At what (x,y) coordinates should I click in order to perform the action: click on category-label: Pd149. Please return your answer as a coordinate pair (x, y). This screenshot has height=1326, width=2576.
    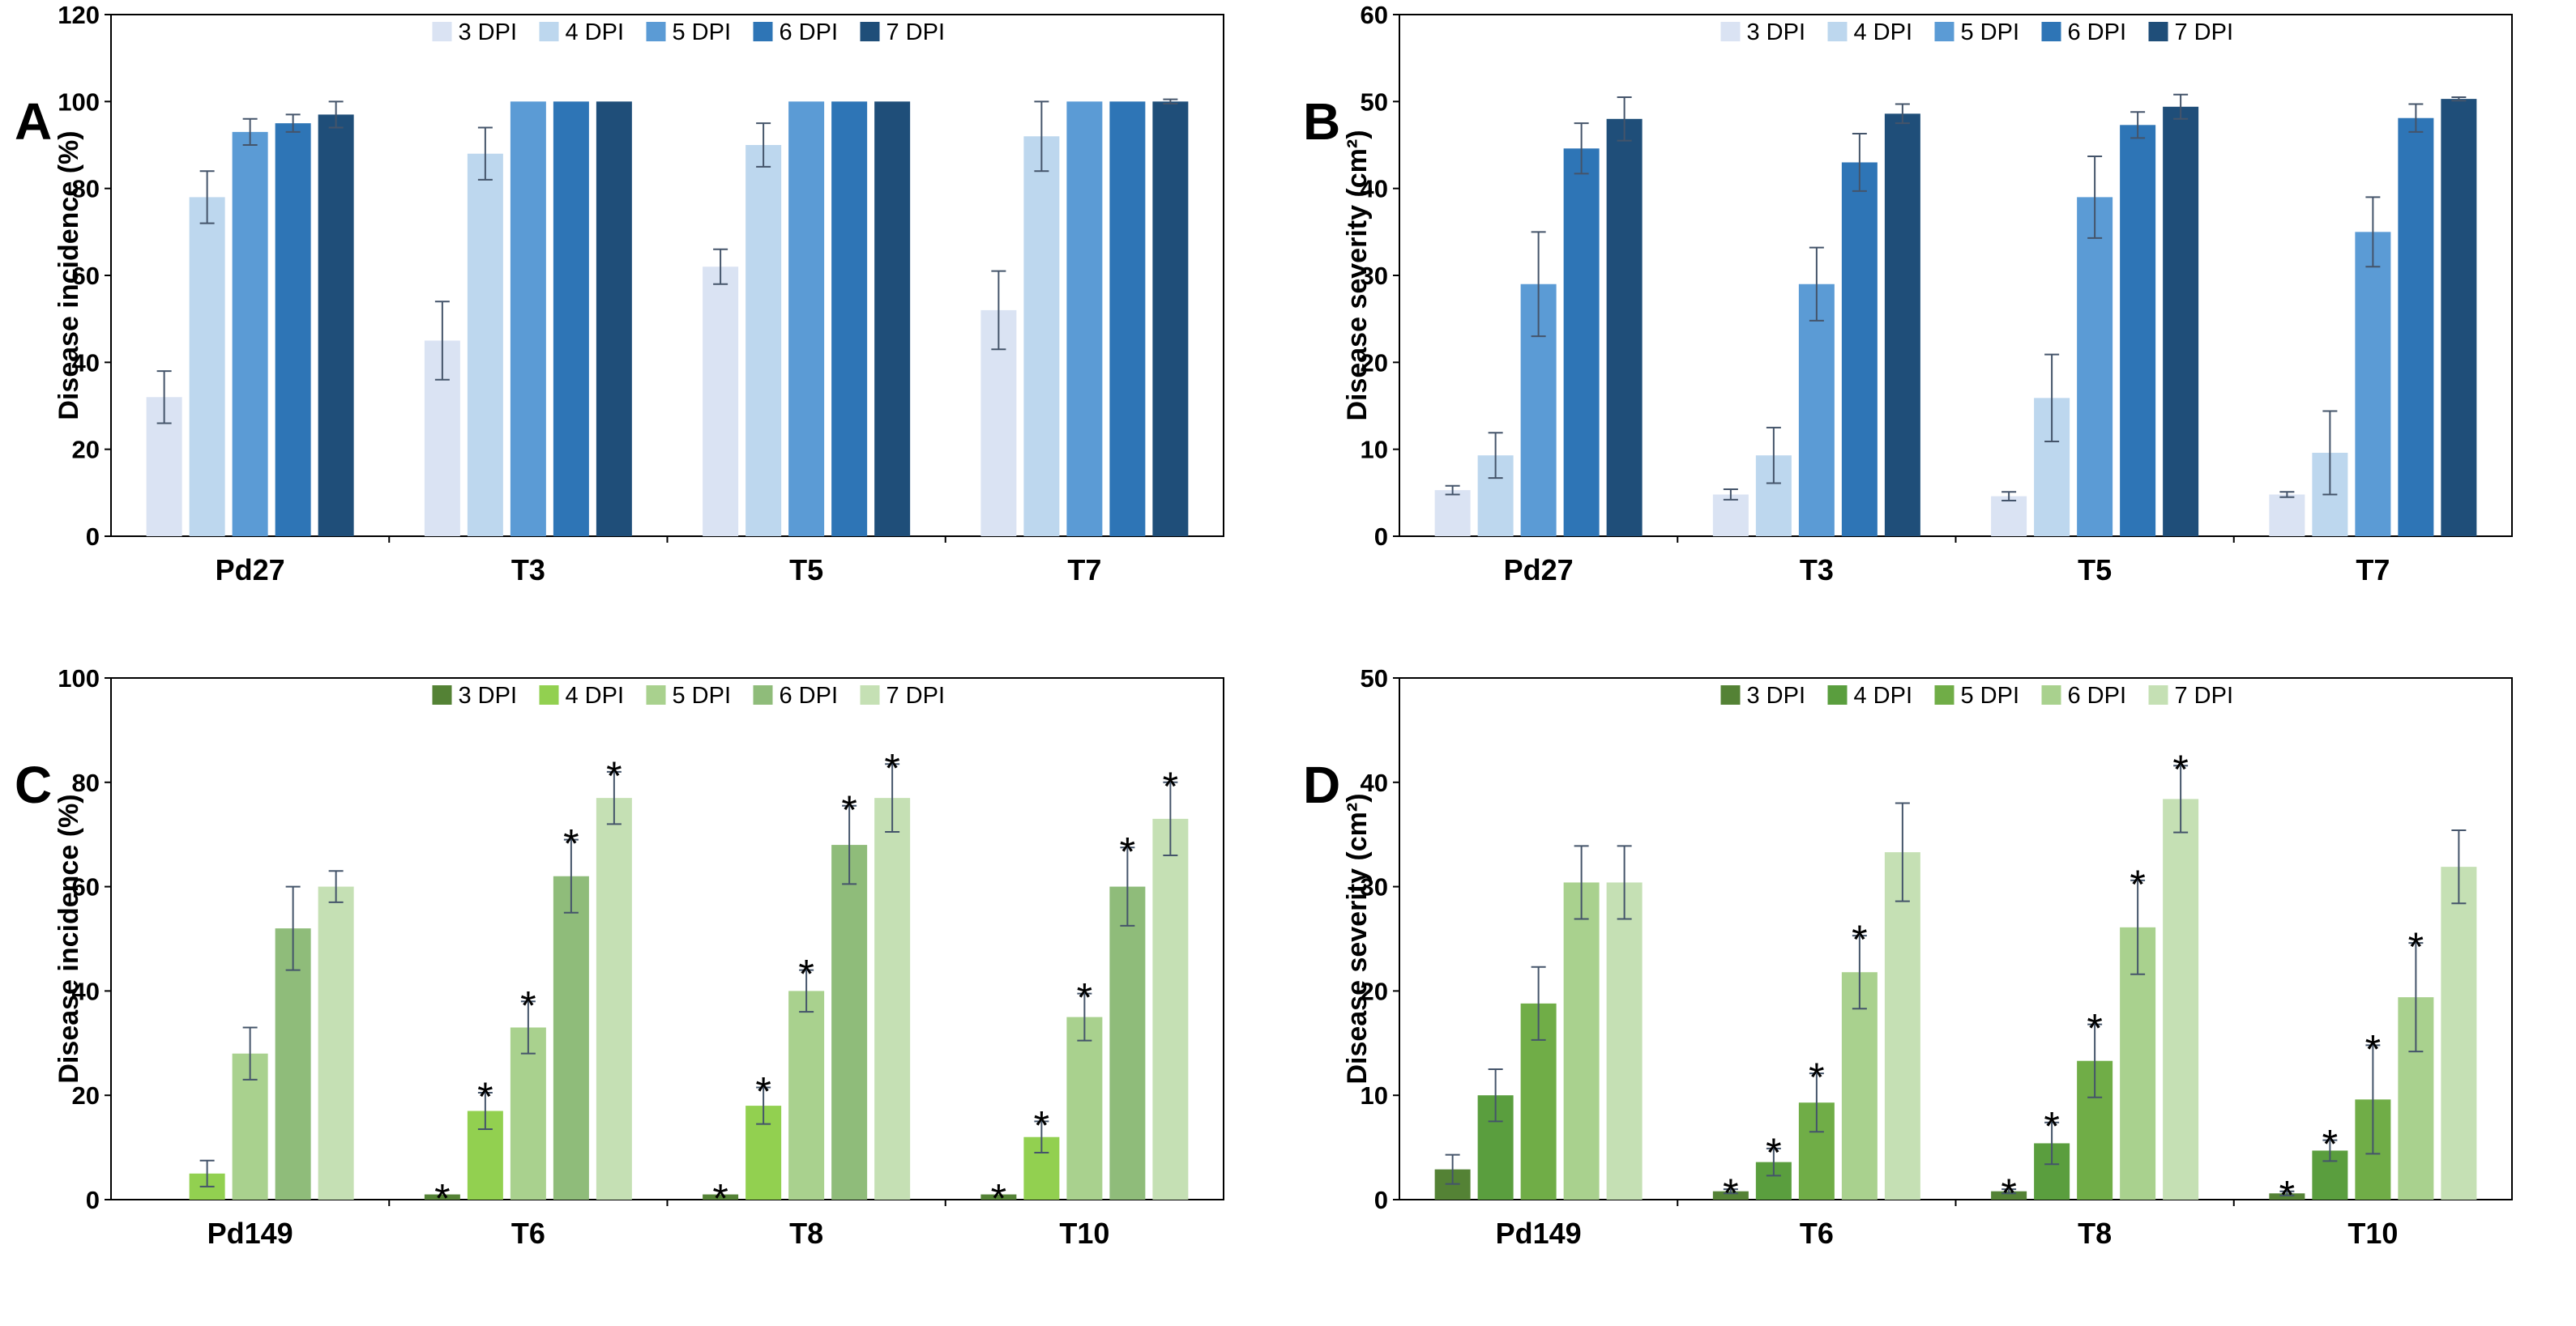
    Looking at the image, I should click on (1539, 1233).